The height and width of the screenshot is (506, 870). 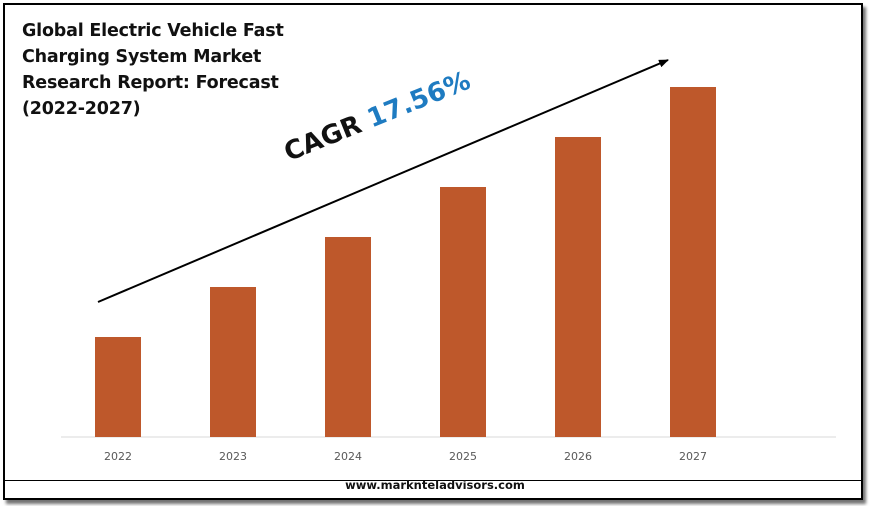 I want to click on x-tick-label-2023: 2023, so click(x=233, y=456).